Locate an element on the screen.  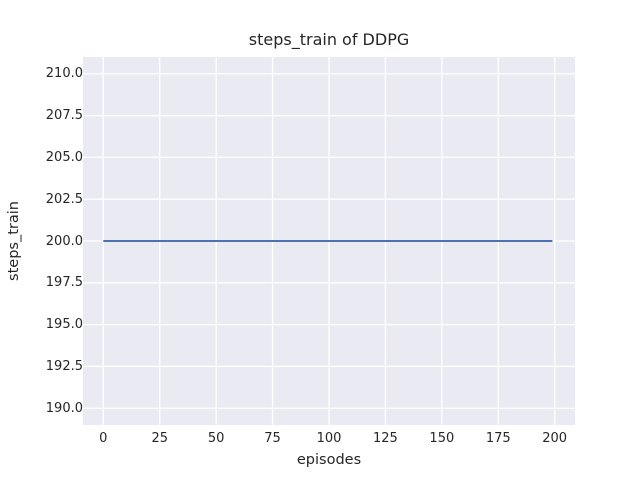
x-tick-label: 125 is located at coordinates (385, 438).